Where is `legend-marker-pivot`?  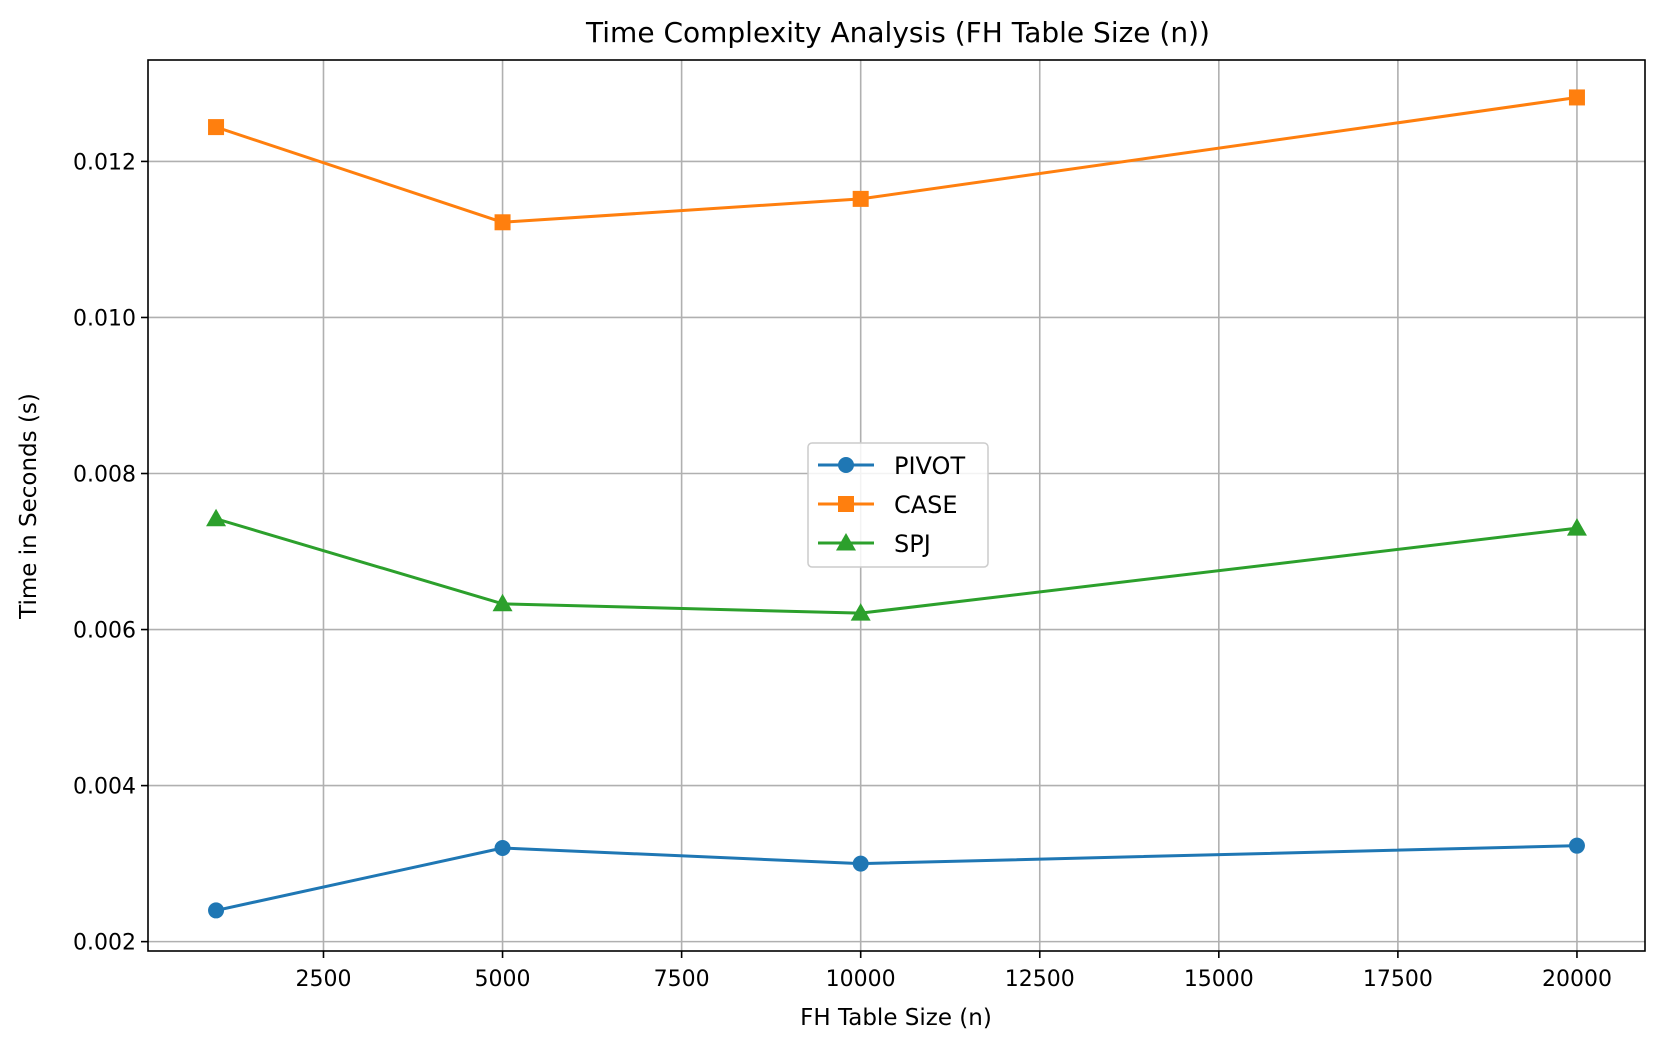
legend-marker-pivot is located at coordinates (846, 465).